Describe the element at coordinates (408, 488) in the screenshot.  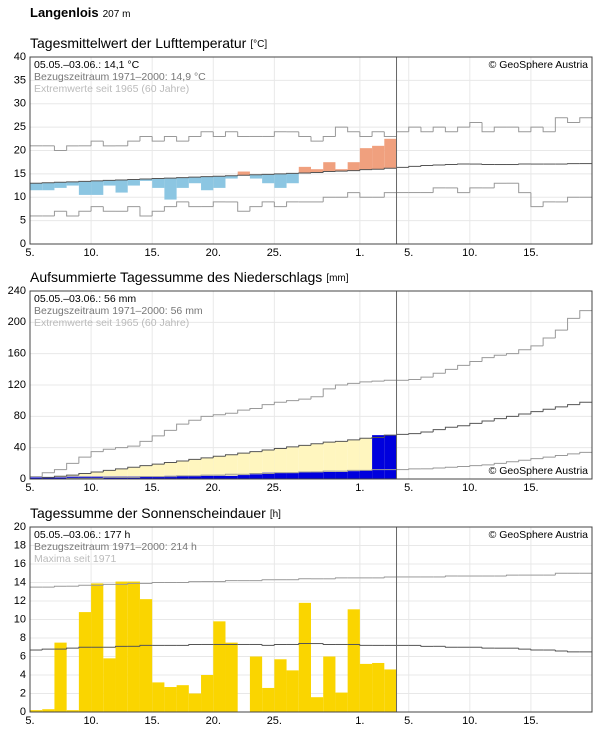
I see `x-tick-label: 5.` at that location.